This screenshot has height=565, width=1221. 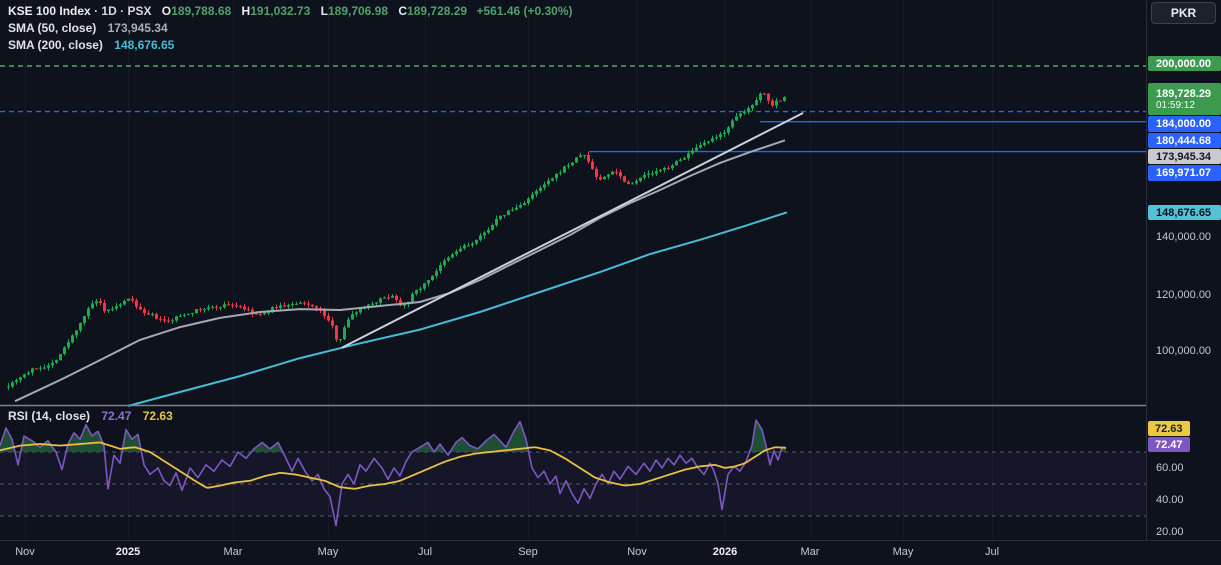 I want to click on low-value: 189,706.98, so click(x=358, y=11).